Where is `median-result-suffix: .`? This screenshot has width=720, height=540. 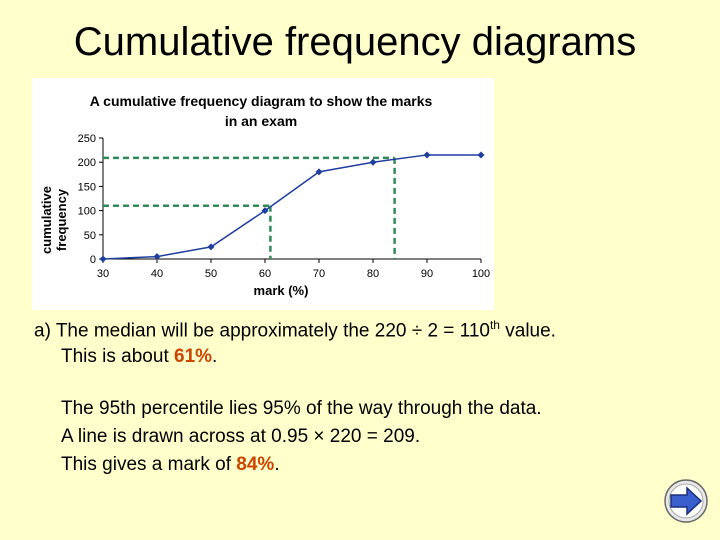 median-result-suffix: . is located at coordinates (215, 356).